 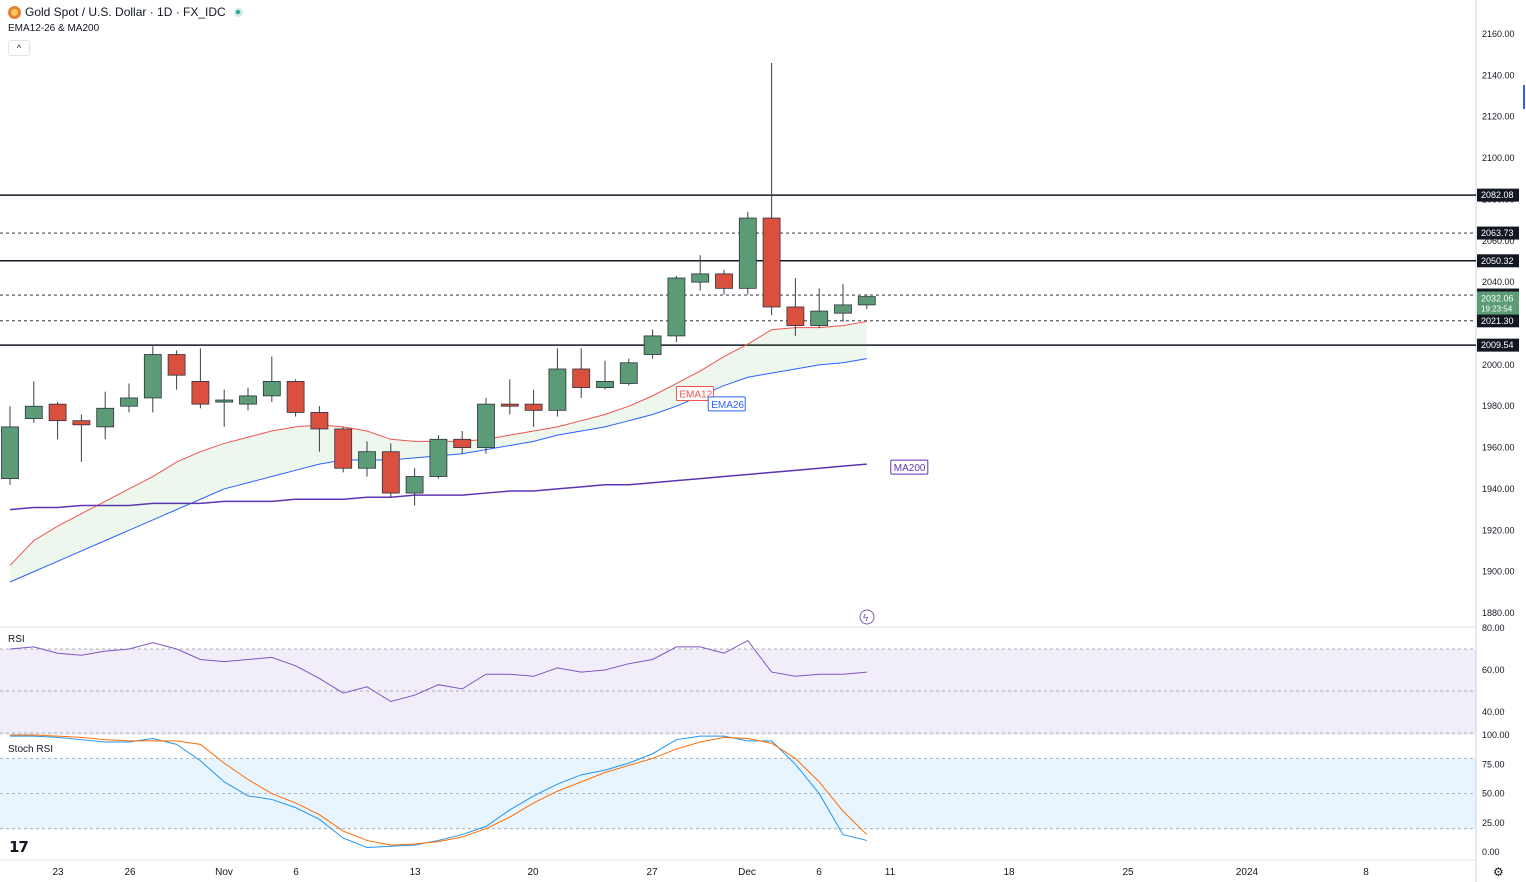 I want to click on stoch-rsi-pane-label: Stoch RSI, so click(x=31, y=749).